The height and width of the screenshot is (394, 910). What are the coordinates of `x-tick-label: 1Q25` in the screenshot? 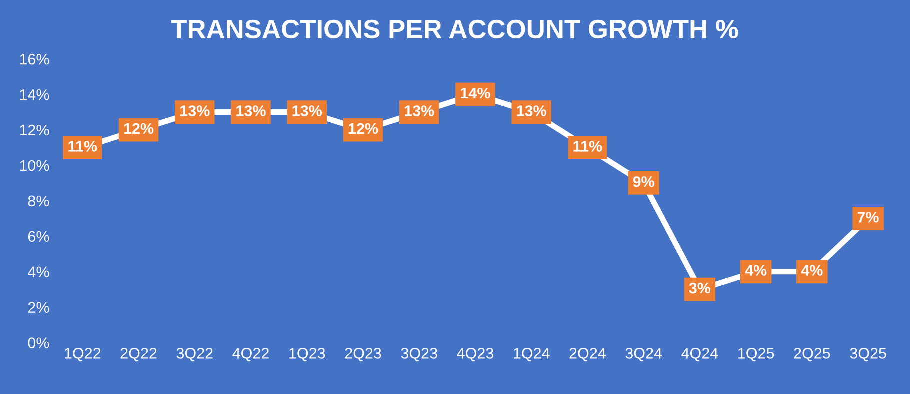 It's located at (756, 355).